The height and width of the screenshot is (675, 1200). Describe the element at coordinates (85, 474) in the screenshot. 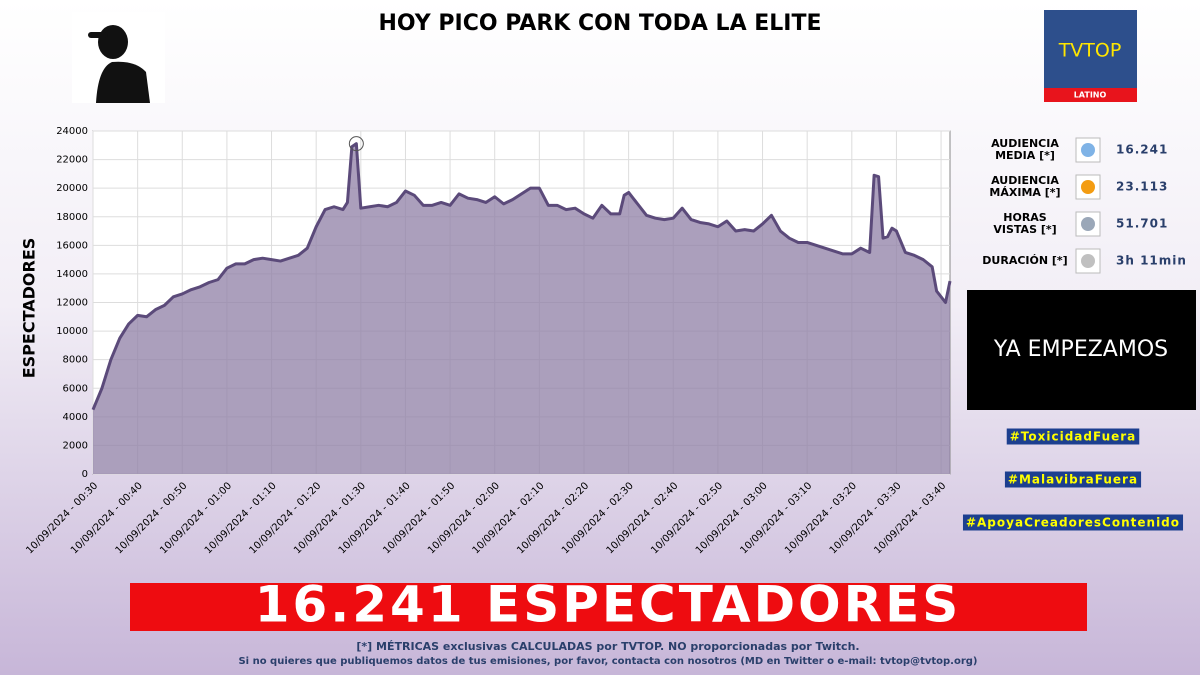

I see `y-tick-label: 0` at that location.